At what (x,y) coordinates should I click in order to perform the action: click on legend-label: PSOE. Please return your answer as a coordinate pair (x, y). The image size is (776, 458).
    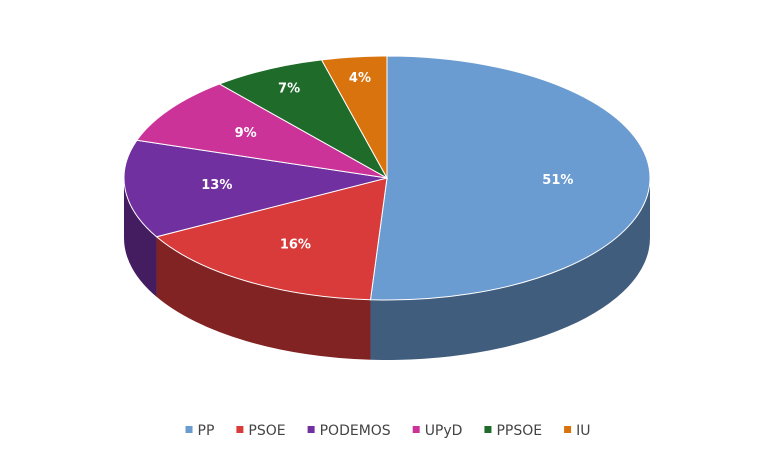
    Looking at the image, I should click on (266, 431).